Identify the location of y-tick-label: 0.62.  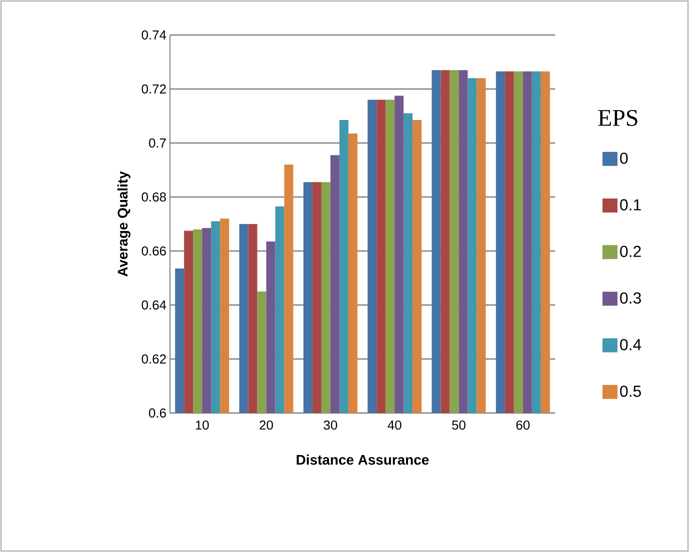
(154, 359).